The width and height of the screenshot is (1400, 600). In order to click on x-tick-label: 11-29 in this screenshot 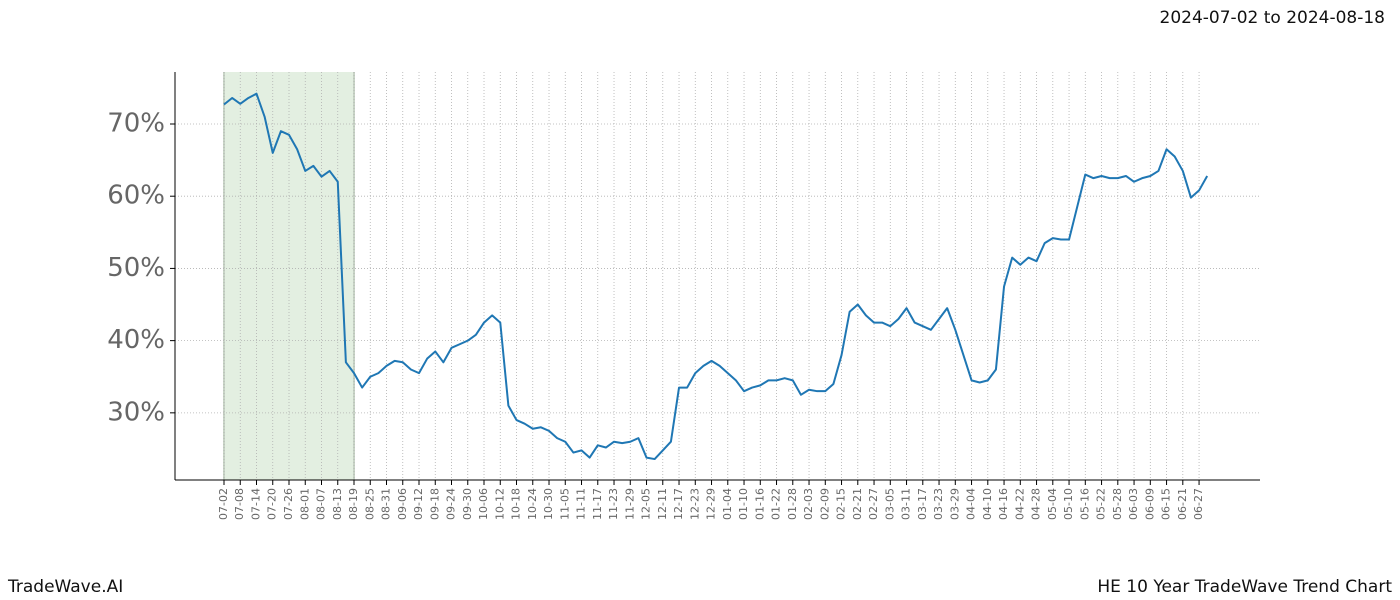, I will do `click(629, 504)`.